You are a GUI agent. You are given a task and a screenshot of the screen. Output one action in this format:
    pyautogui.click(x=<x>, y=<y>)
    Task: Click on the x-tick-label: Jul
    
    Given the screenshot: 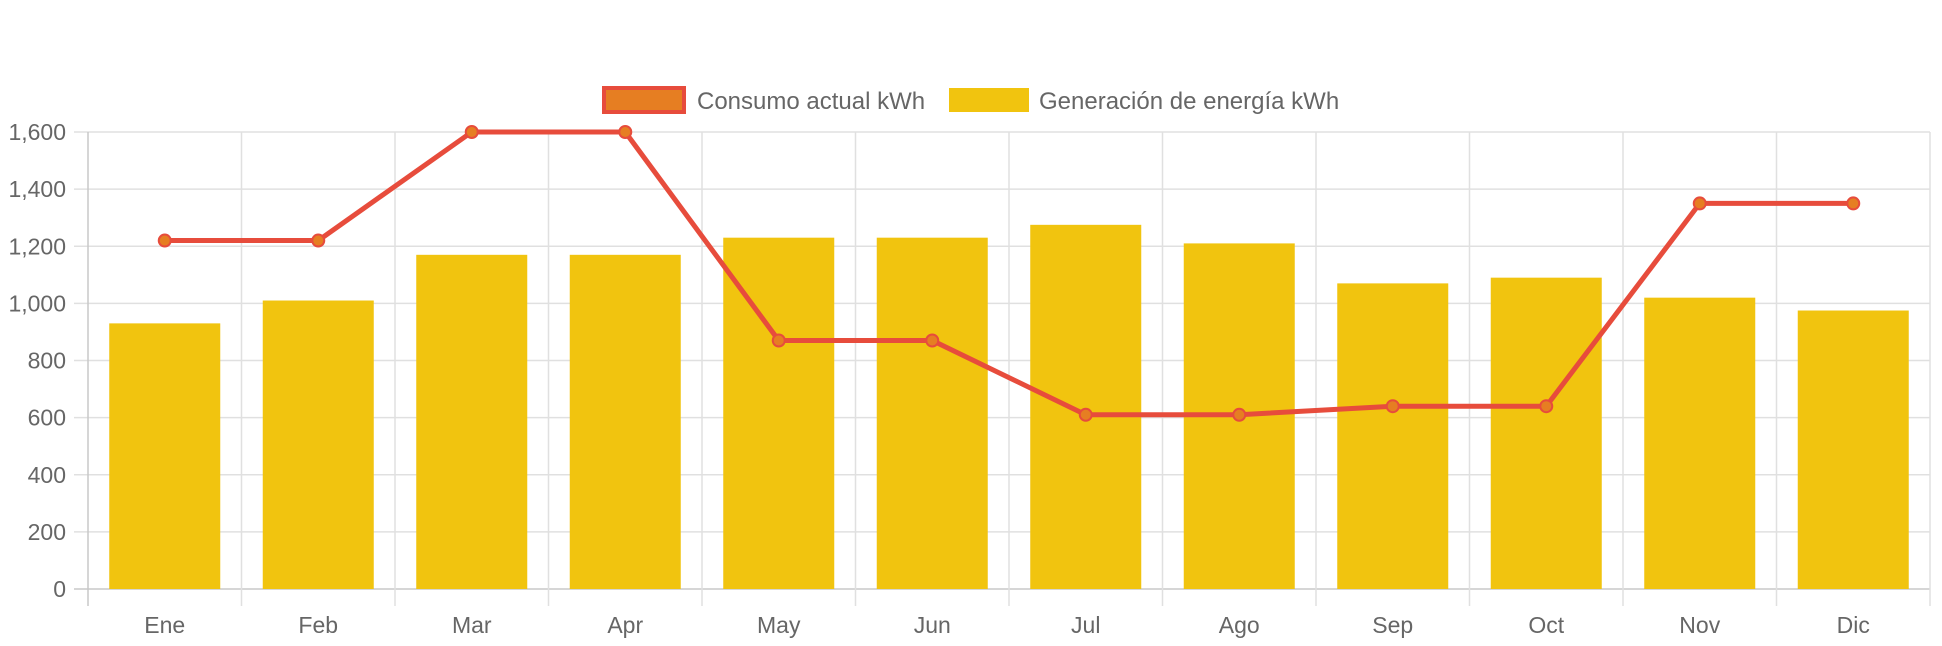 What is the action you would take?
    pyautogui.click(x=1085, y=625)
    